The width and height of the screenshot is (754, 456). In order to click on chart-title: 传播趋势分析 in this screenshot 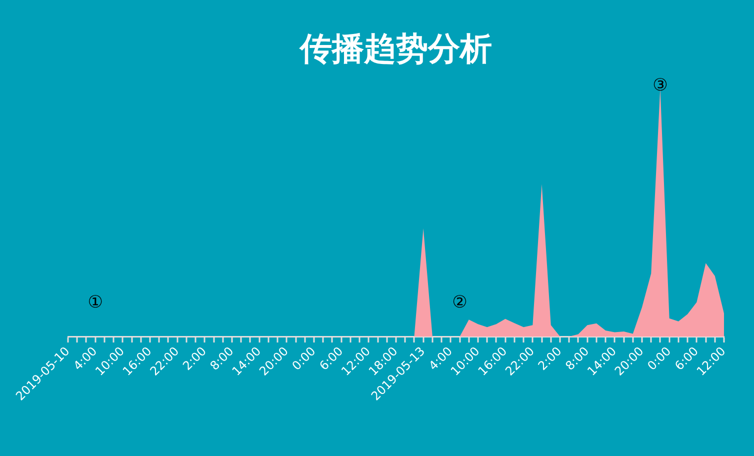, I will do `click(395, 49)`.